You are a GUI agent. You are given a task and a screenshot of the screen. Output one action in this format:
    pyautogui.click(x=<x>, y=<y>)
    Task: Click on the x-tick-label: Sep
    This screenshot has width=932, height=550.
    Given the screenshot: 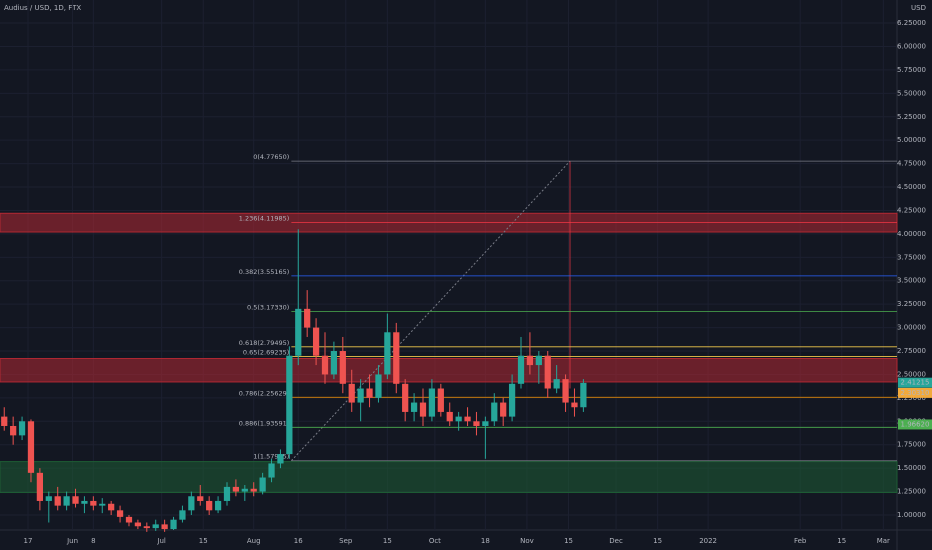 What is the action you would take?
    pyautogui.click(x=346, y=541)
    